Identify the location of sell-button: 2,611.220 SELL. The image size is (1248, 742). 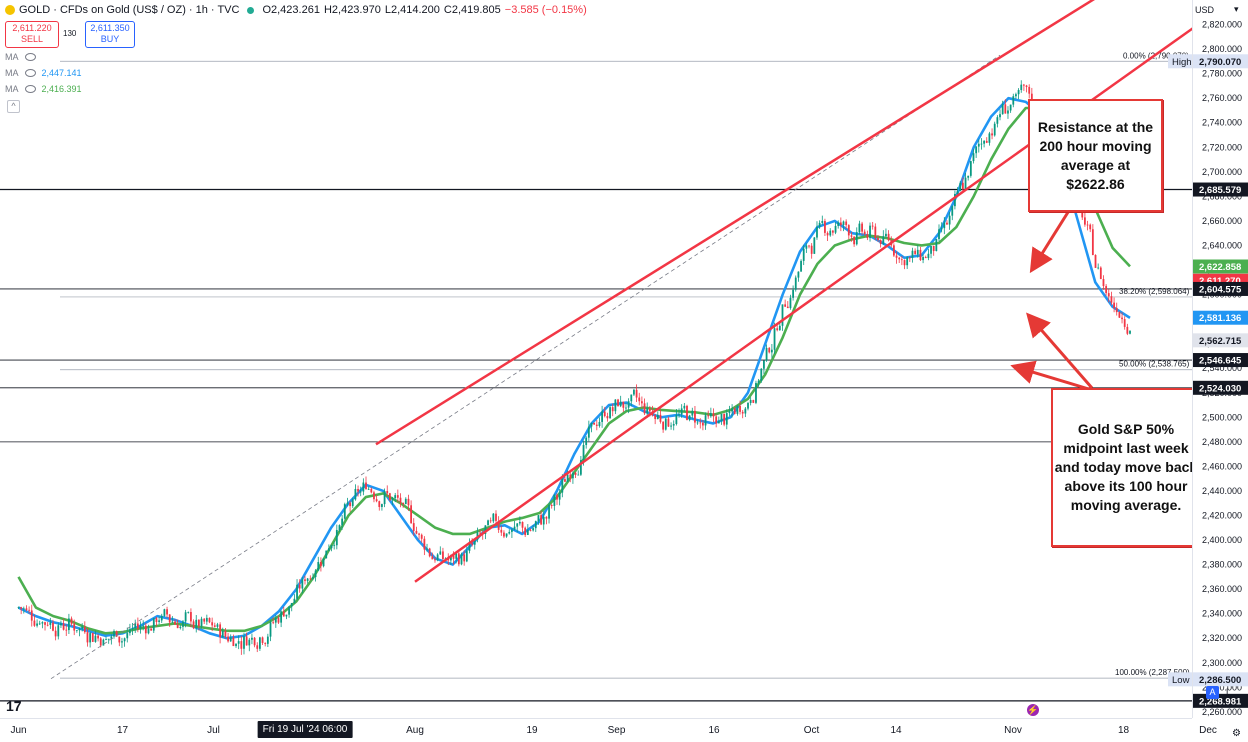
(32, 34).